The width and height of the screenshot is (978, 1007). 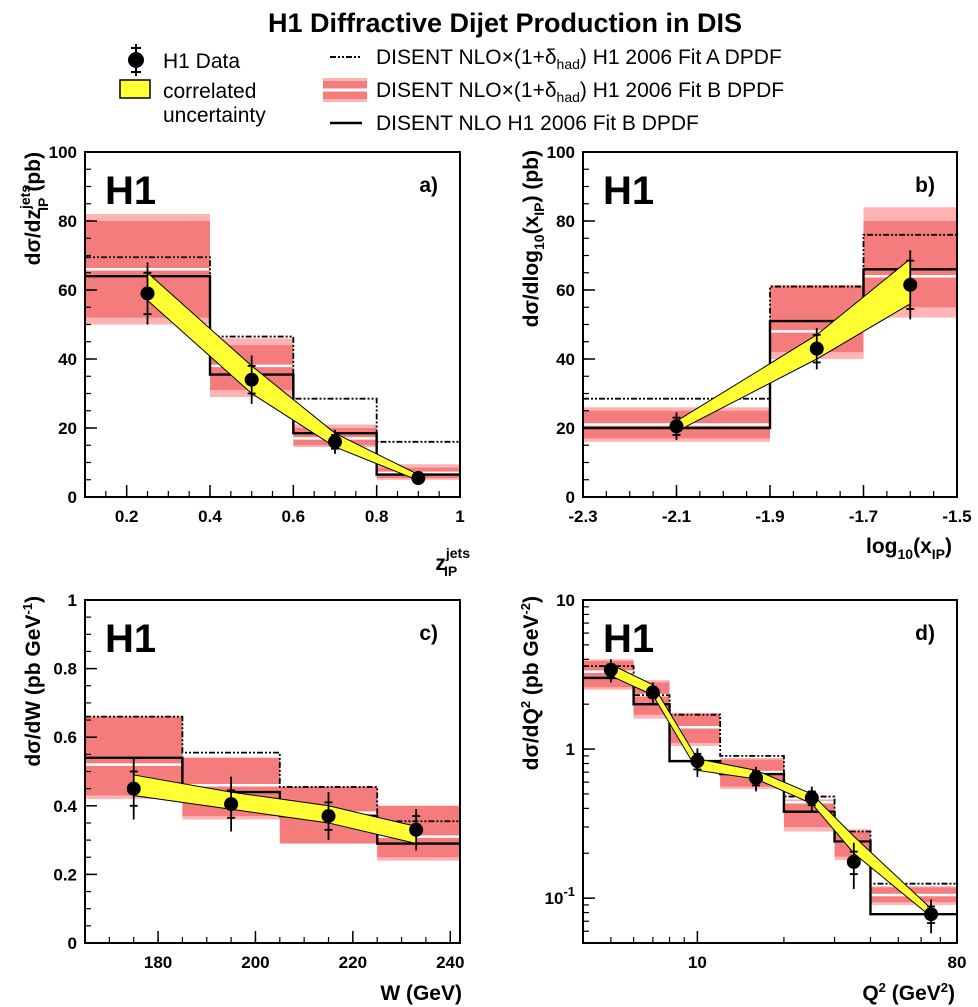 What do you see at coordinates (65, 874) in the screenshot?
I see `y-tick-label: 0.2` at bounding box center [65, 874].